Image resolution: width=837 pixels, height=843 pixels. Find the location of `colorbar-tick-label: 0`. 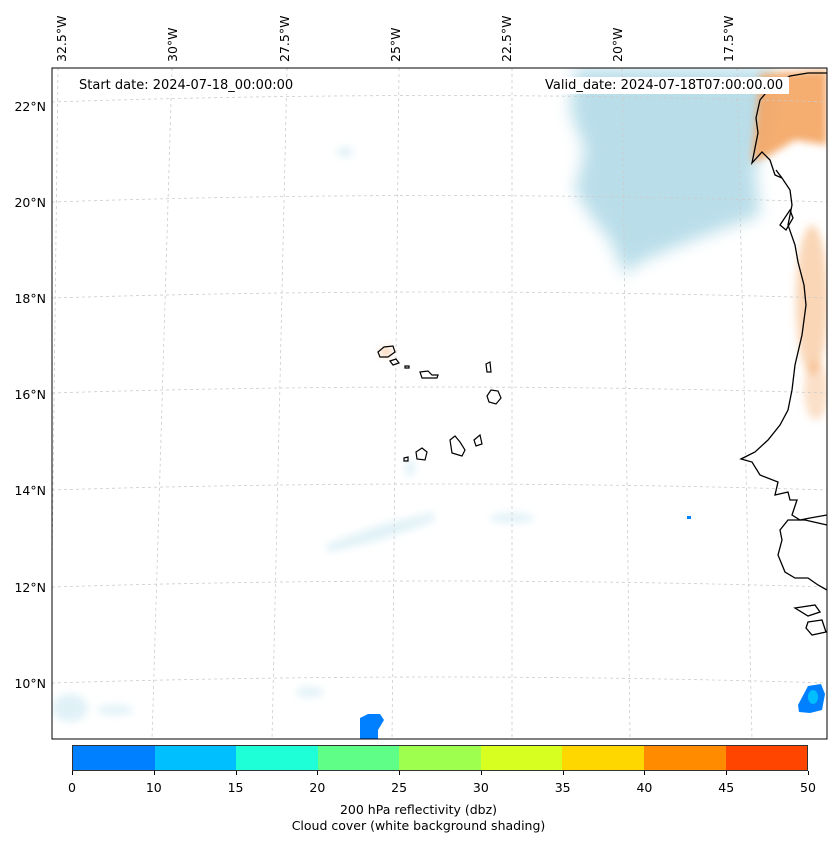

colorbar-tick-label: 0 is located at coordinates (72, 787).